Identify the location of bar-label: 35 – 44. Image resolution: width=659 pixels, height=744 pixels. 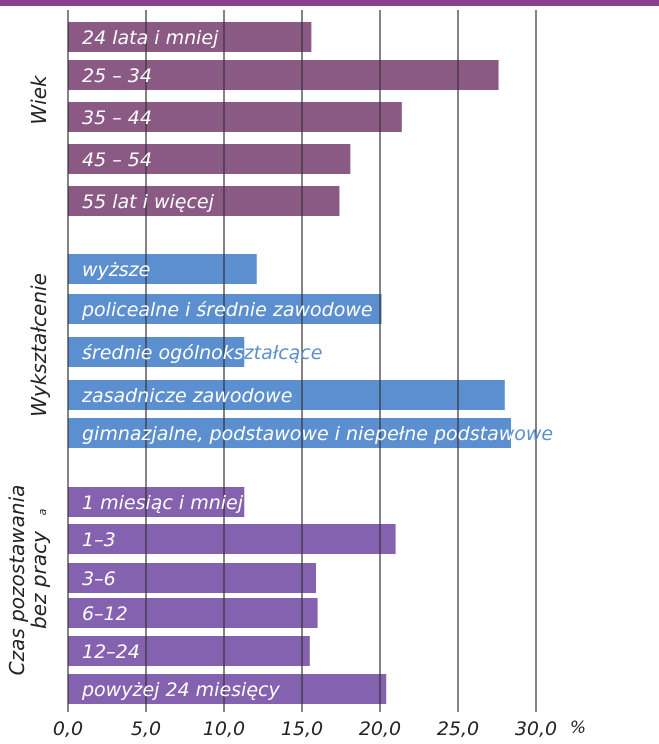
(117, 118).